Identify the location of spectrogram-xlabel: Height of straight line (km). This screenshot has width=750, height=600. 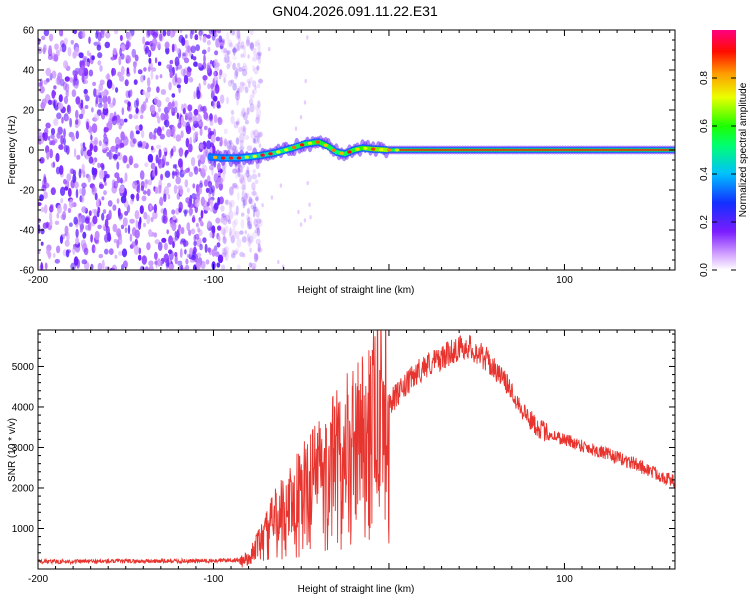
(356, 290).